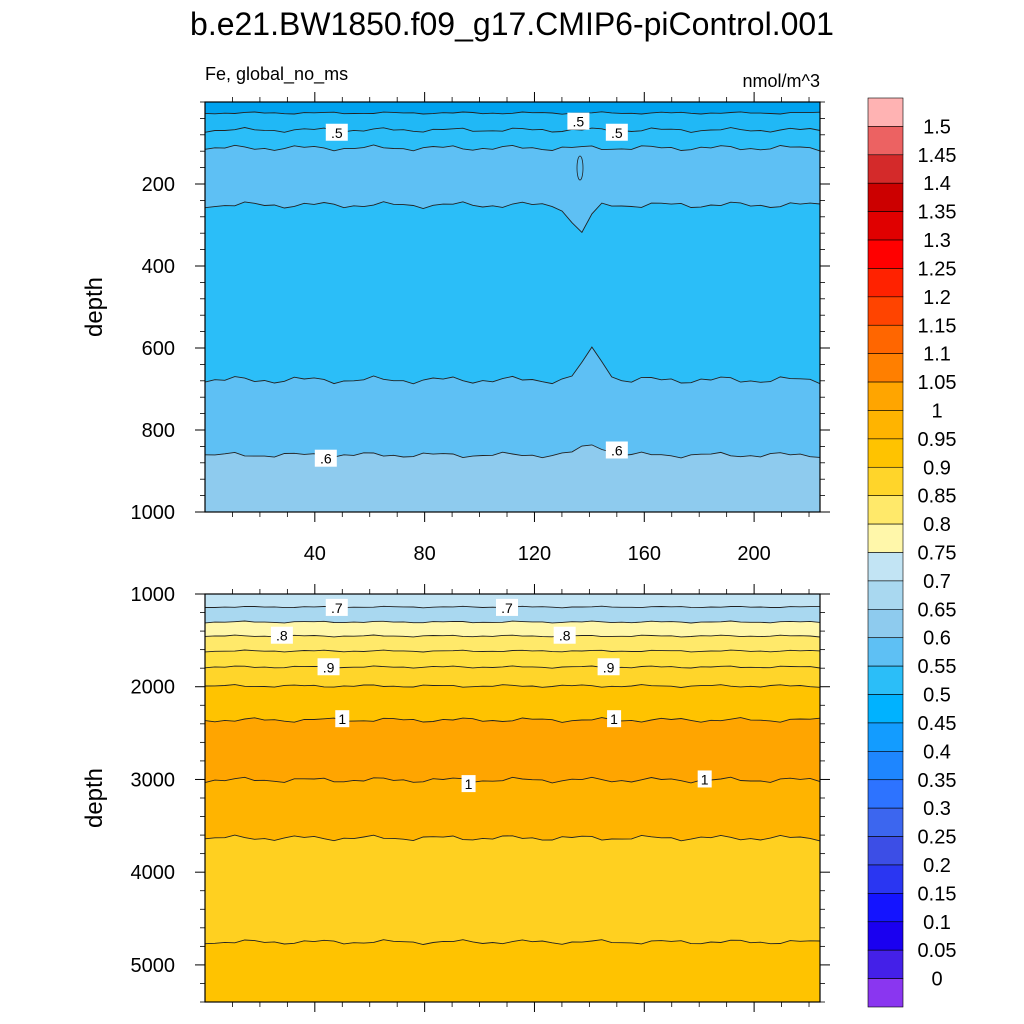  Describe the element at coordinates (937, 213) in the screenshot. I see `colorbar-label: 1.35` at that location.